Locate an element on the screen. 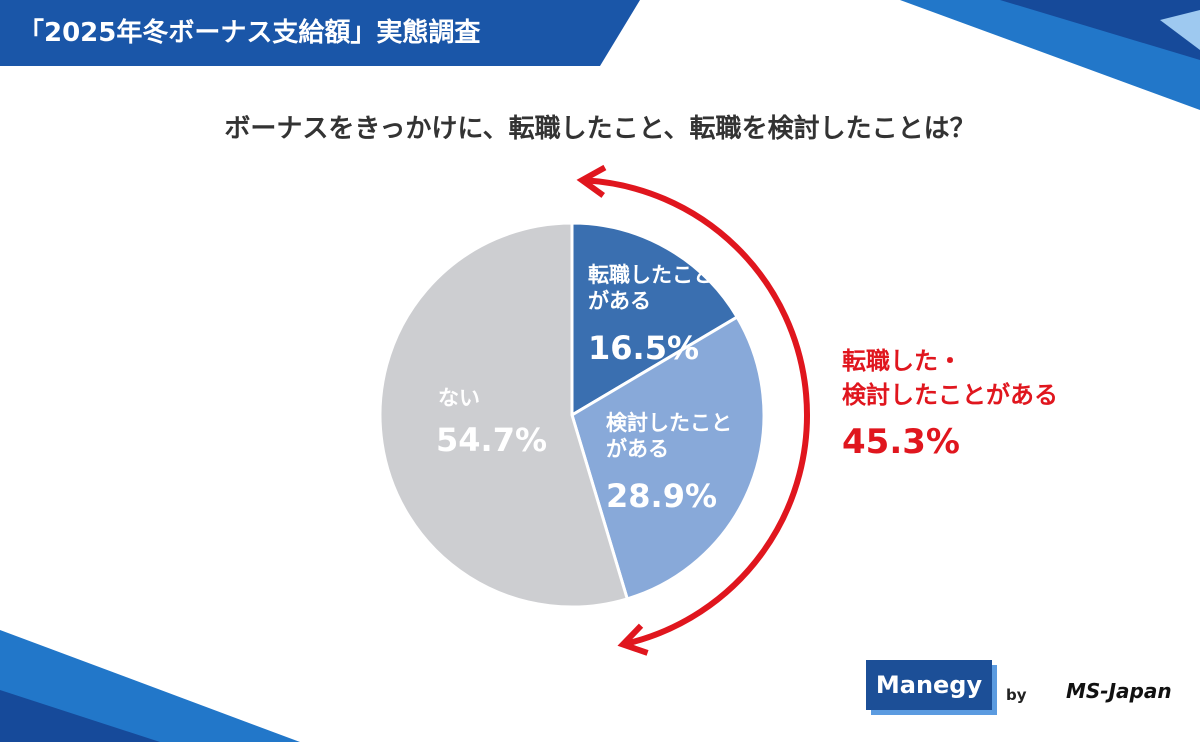 The height and width of the screenshot is (742, 1200). slice-value: 54.7% is located at coordinates (492, 440).